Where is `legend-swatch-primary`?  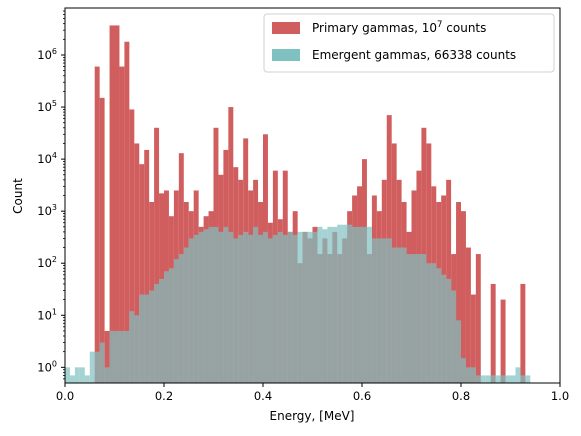 legend-swatch-primary is located at coordinates (286, 28).